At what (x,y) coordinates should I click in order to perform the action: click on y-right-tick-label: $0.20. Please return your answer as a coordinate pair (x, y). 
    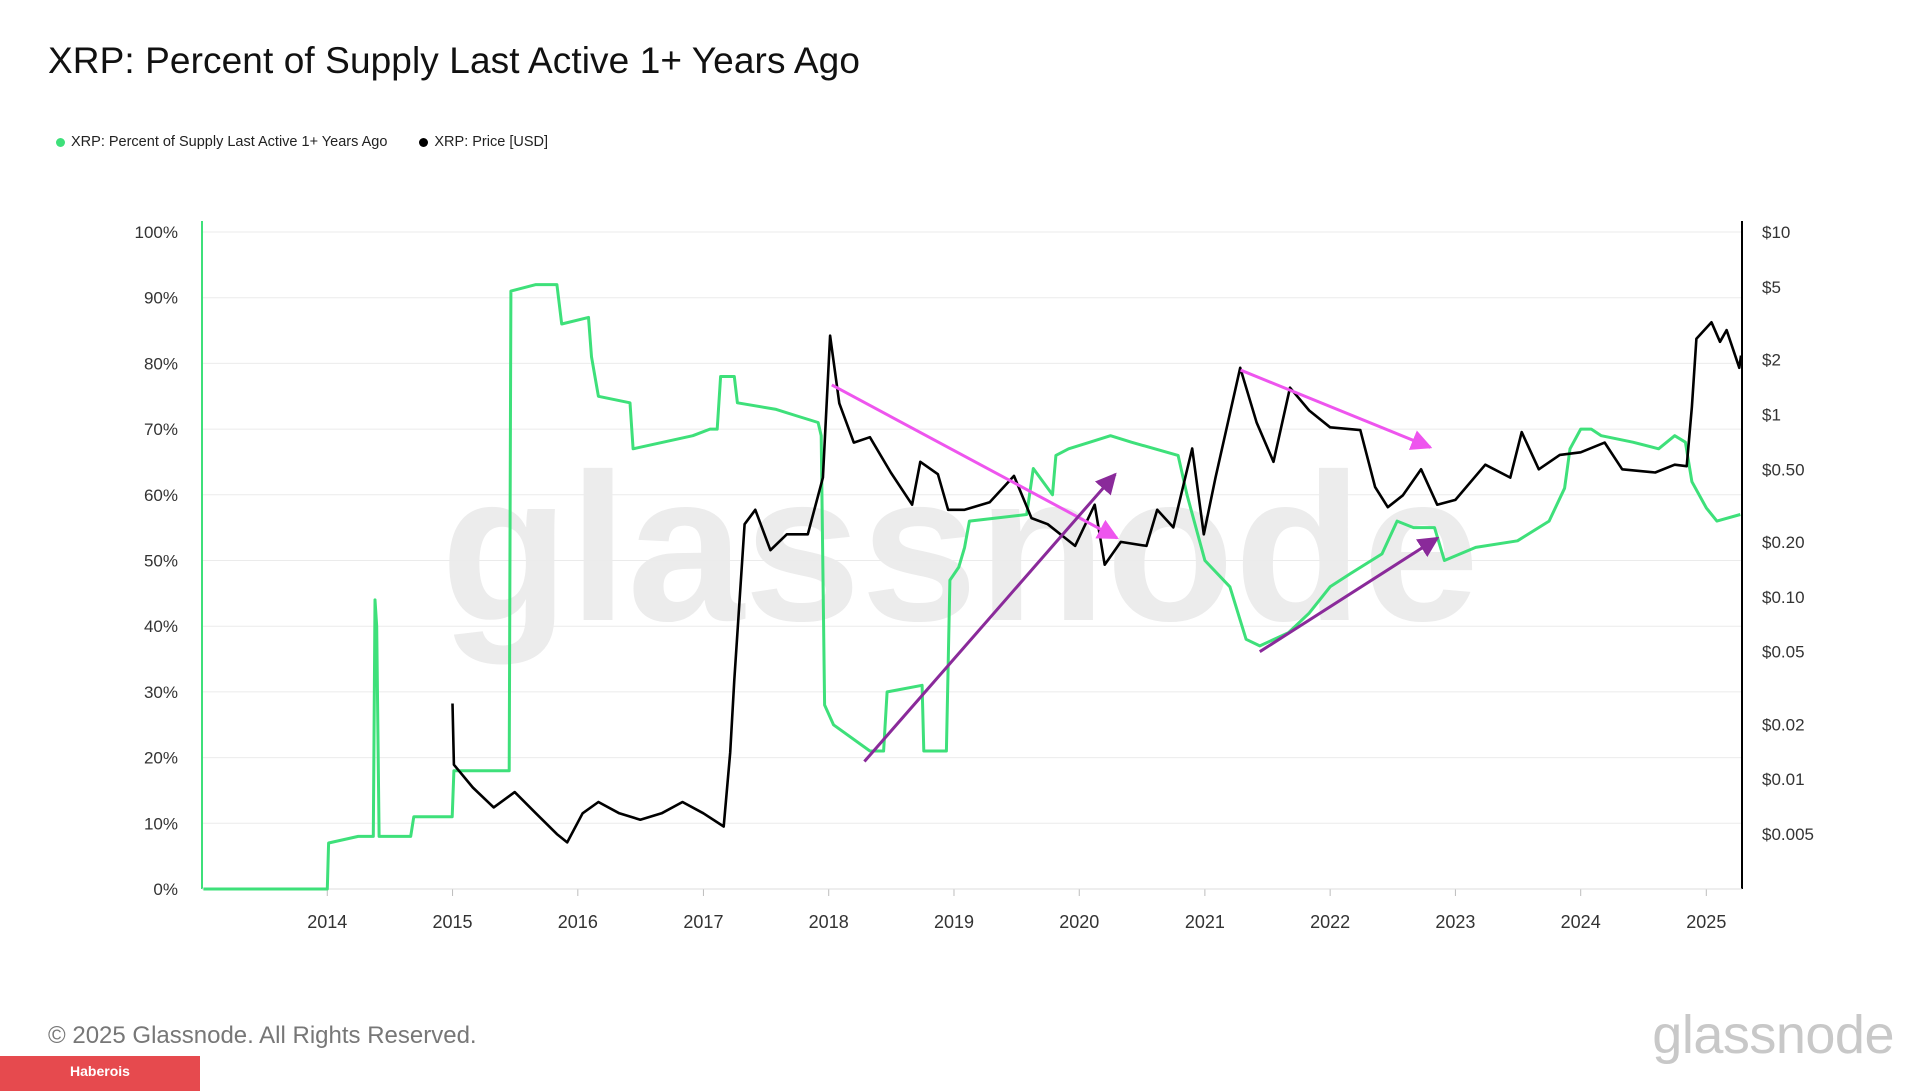
    Looking at the image, I should click on (1783, 542).